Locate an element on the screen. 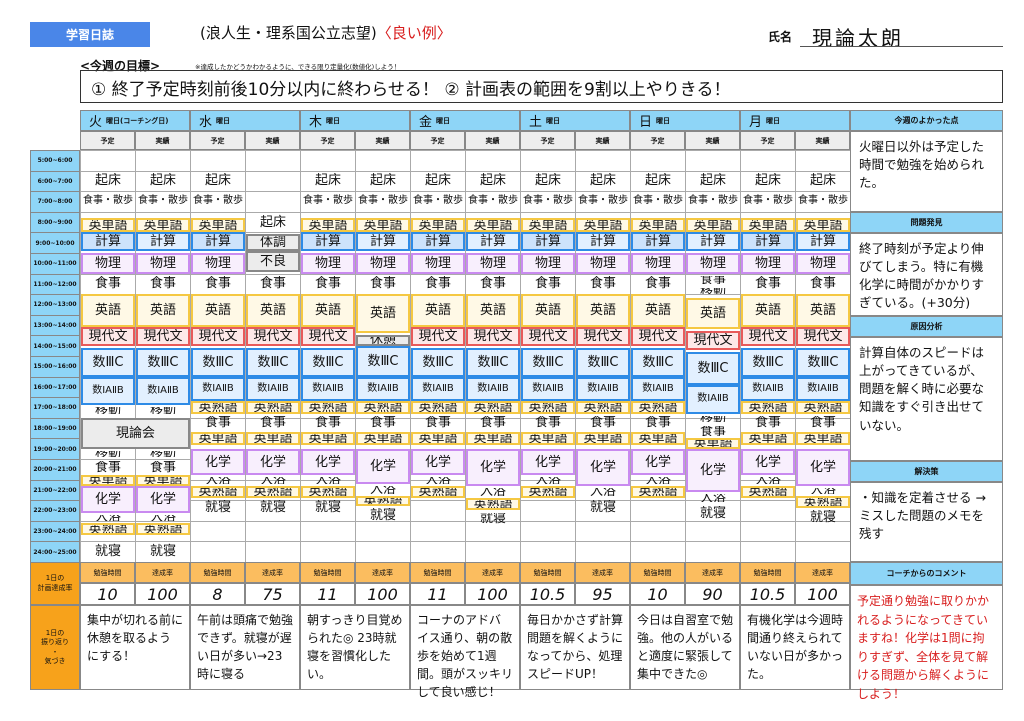 The width and height of the screenshot is (1024, 721). study-hours-value: 8 is located at coordinates (217, 594).